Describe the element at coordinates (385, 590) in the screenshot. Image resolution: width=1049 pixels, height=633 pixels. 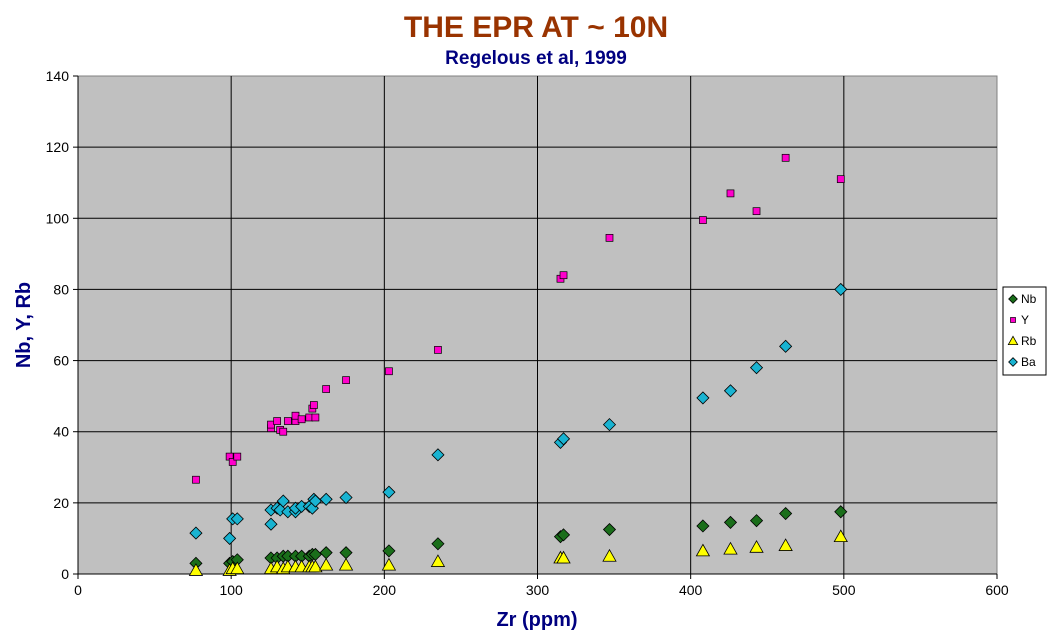
I see `x-tick-label: 200` at that location.